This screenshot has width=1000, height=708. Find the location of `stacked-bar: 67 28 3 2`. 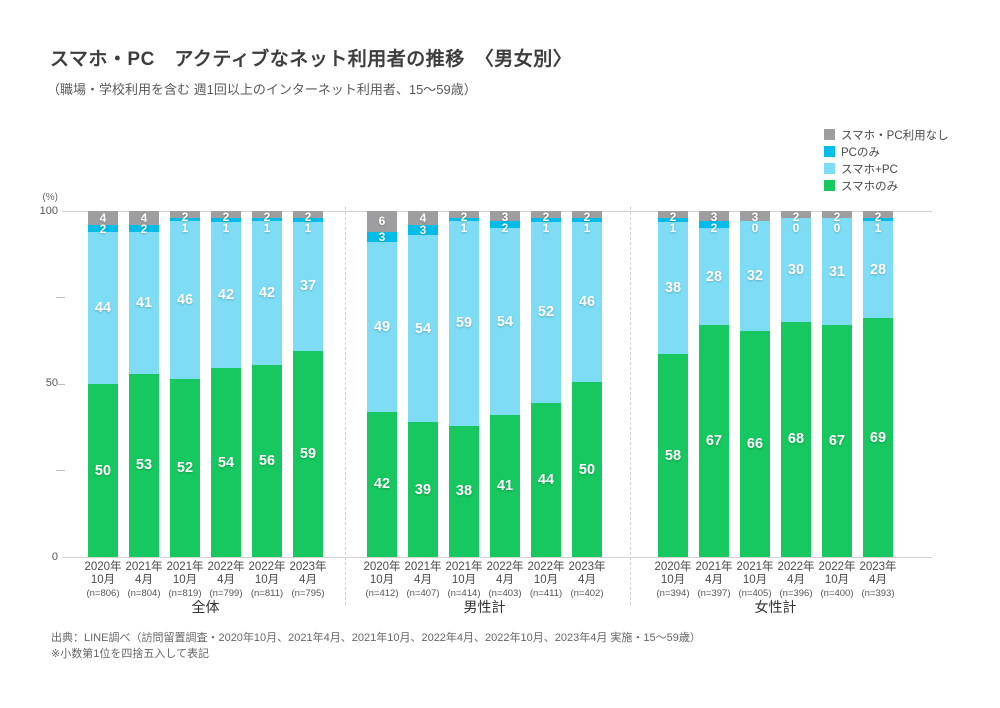

stacked-bar: 67 28 3 2 is located at coordinates (714, 384).